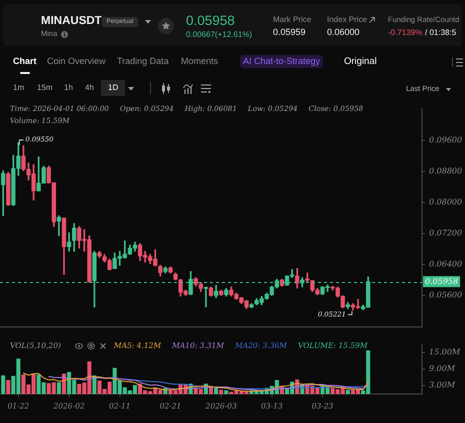  I want to click on text: 0.00667(+12.61%), so click(219, 34).